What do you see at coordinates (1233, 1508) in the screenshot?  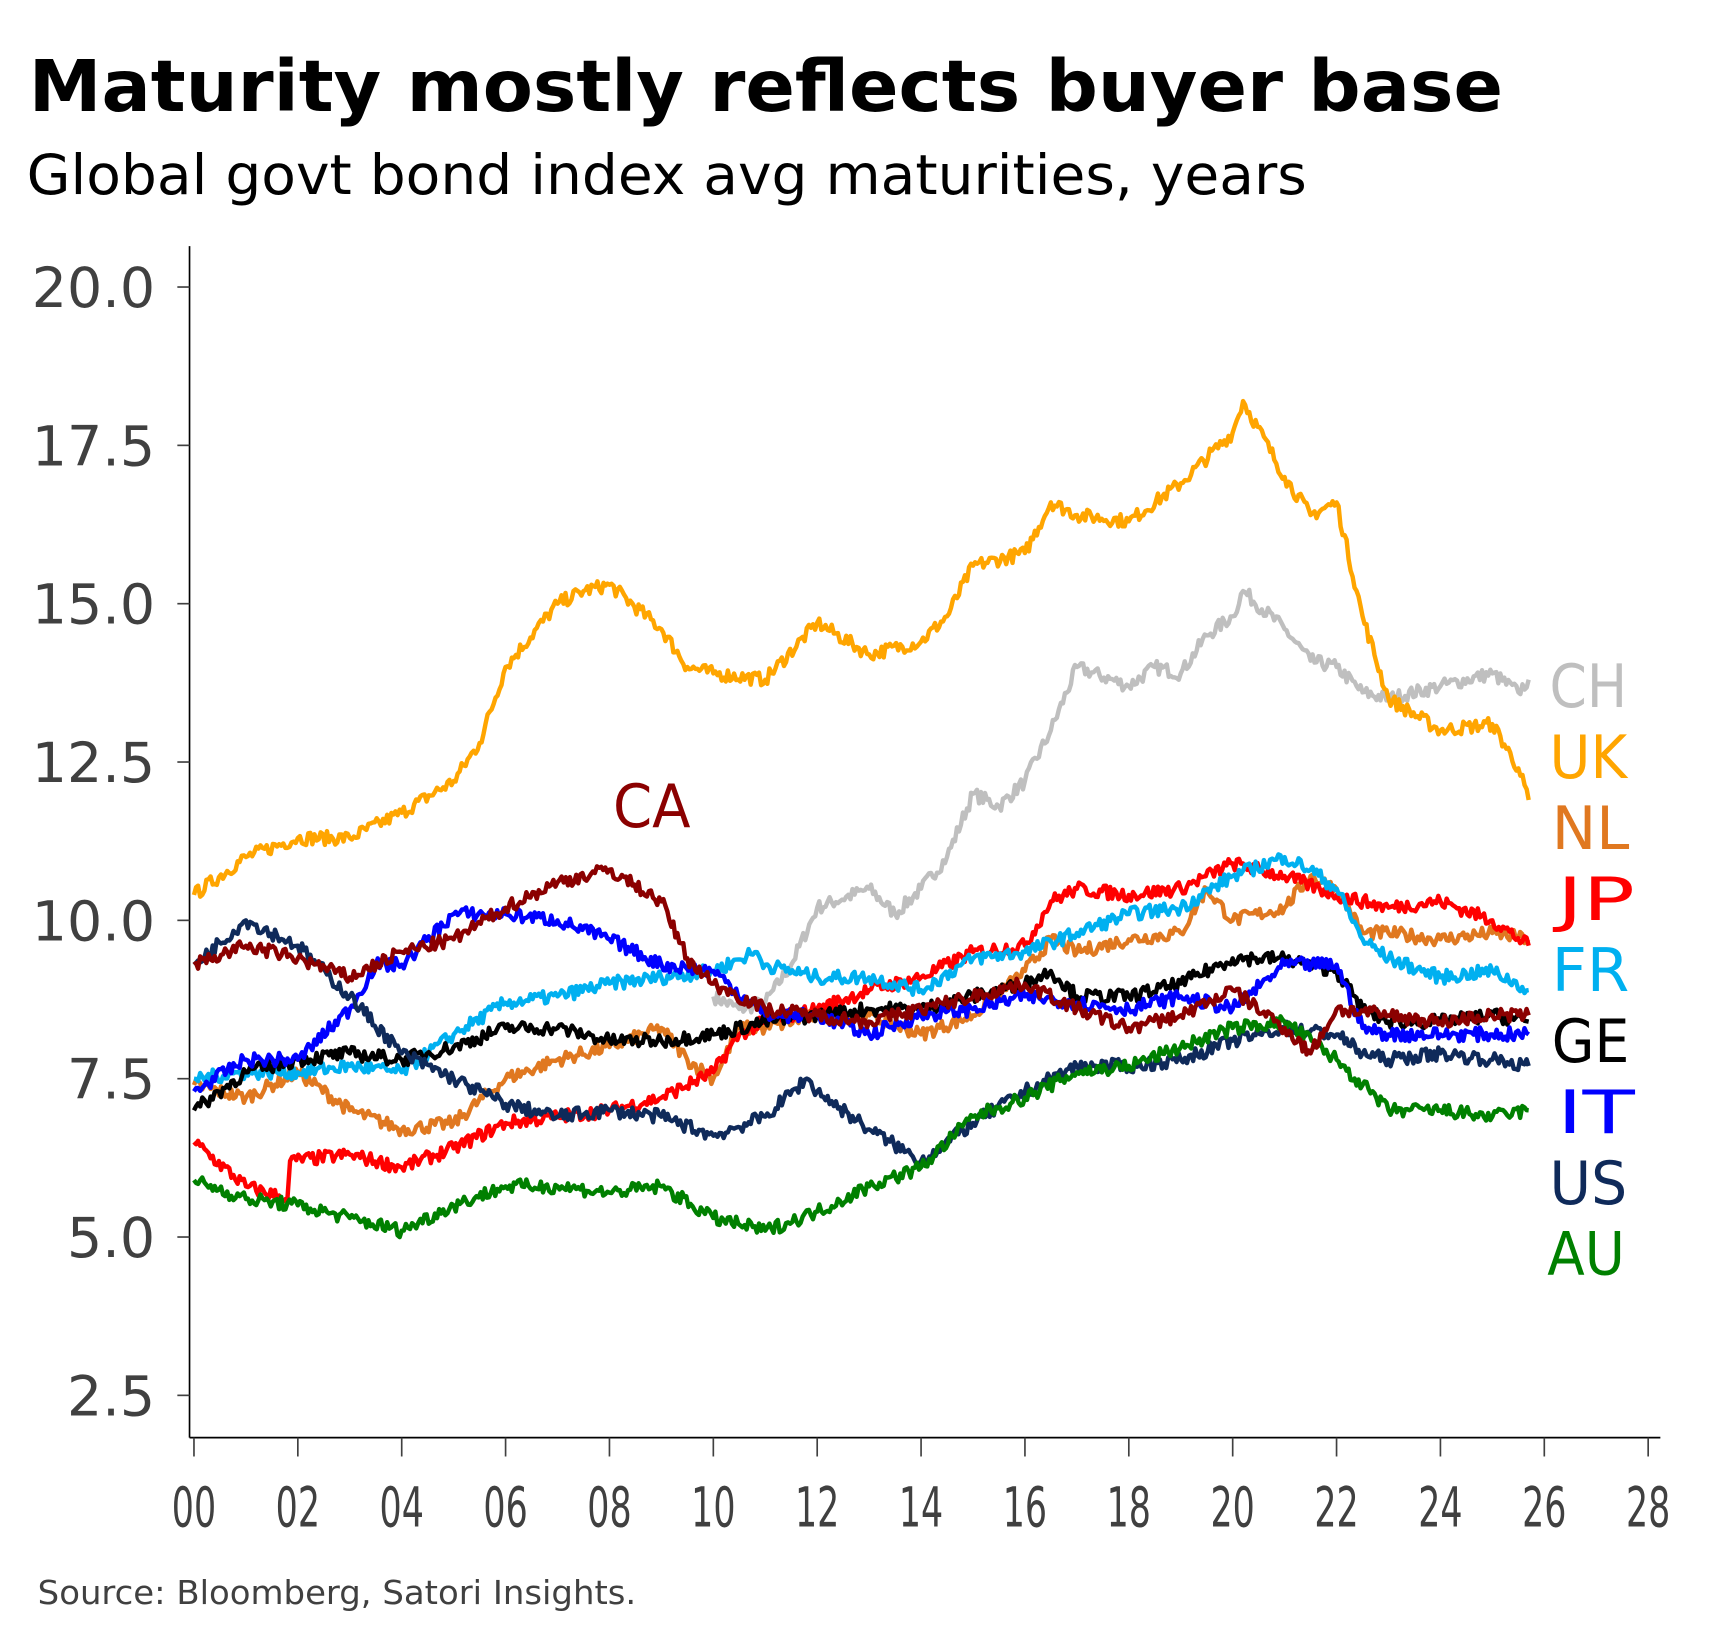 I see `x-tick-label: 20` at bounding box center [1233, 1508].